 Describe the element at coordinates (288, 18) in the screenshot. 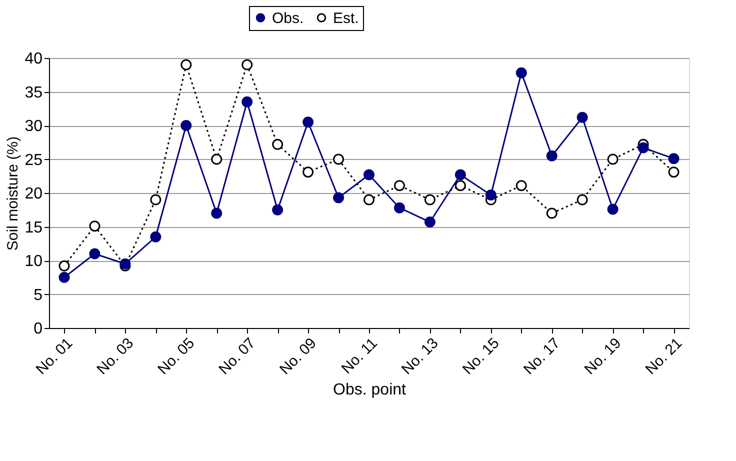

I see `legend-label: Obs.` at that location.